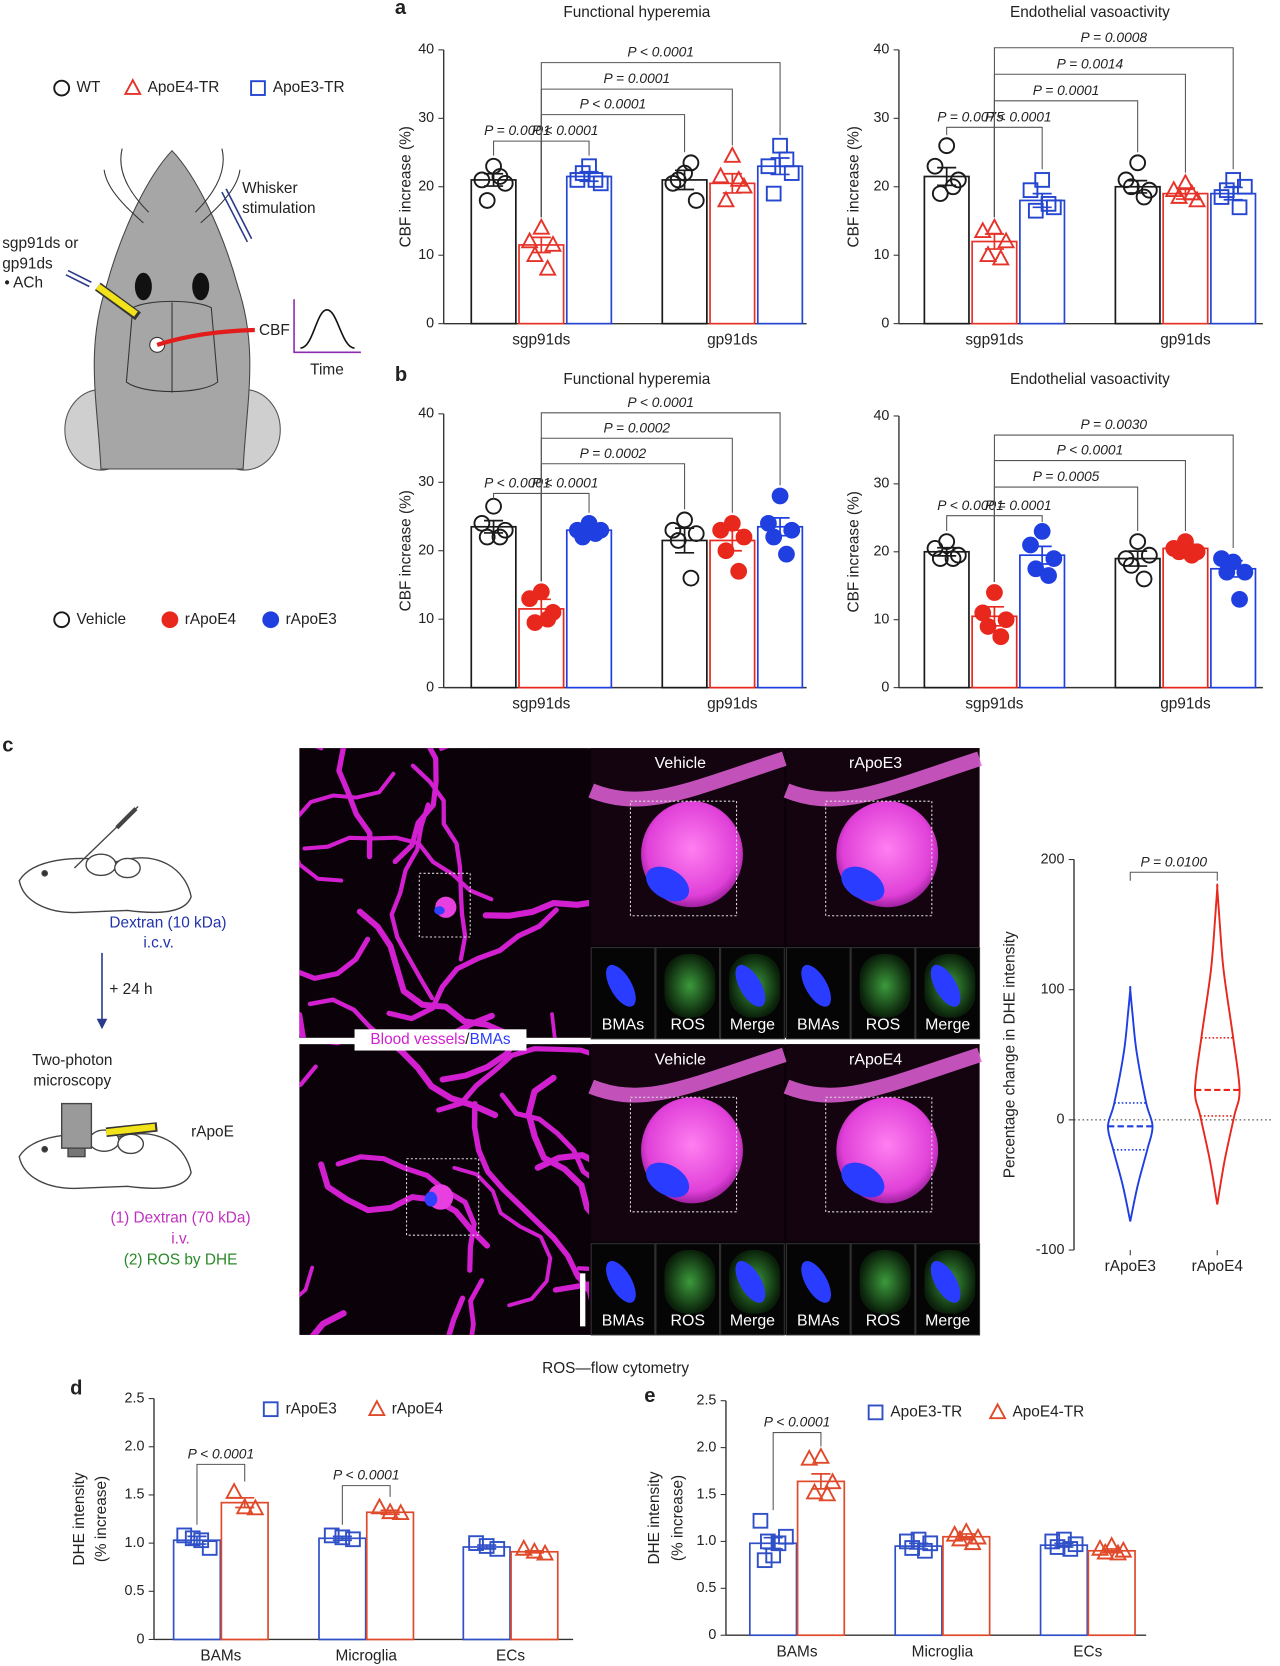  What do you see at coordinates (72, 1060) in the screenshot?
I see `diagram-label: Two-photon` at bounding box center [72, 1060].